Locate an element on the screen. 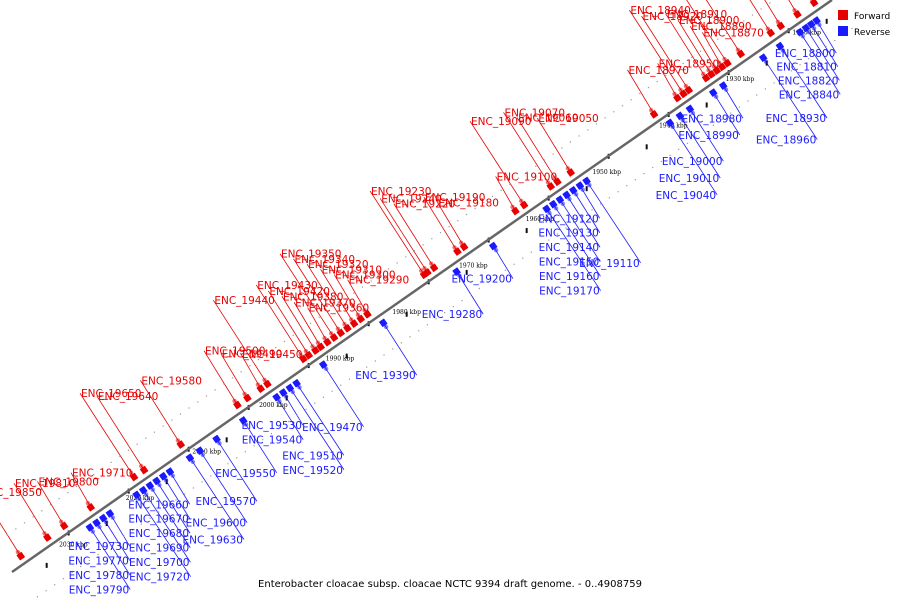 The image size is (900, 600). gene-label-enc_19660: ENC_19660 is located at coordinates (158, 505).